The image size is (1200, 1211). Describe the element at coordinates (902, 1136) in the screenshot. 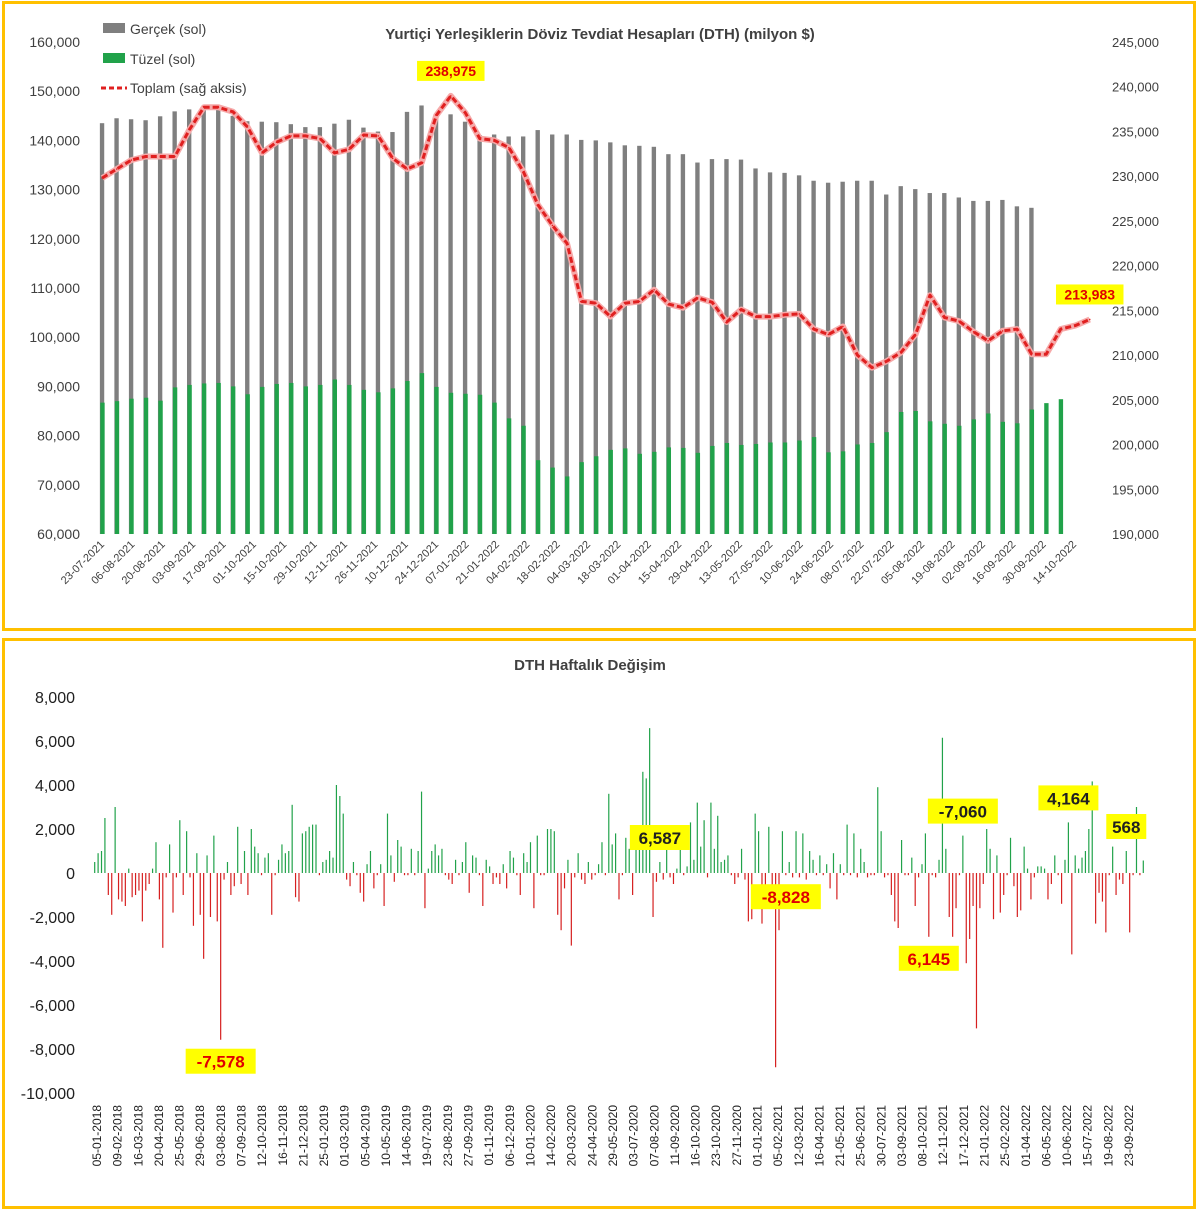

I see `x-tick-label: 03-09-2021` at that location.